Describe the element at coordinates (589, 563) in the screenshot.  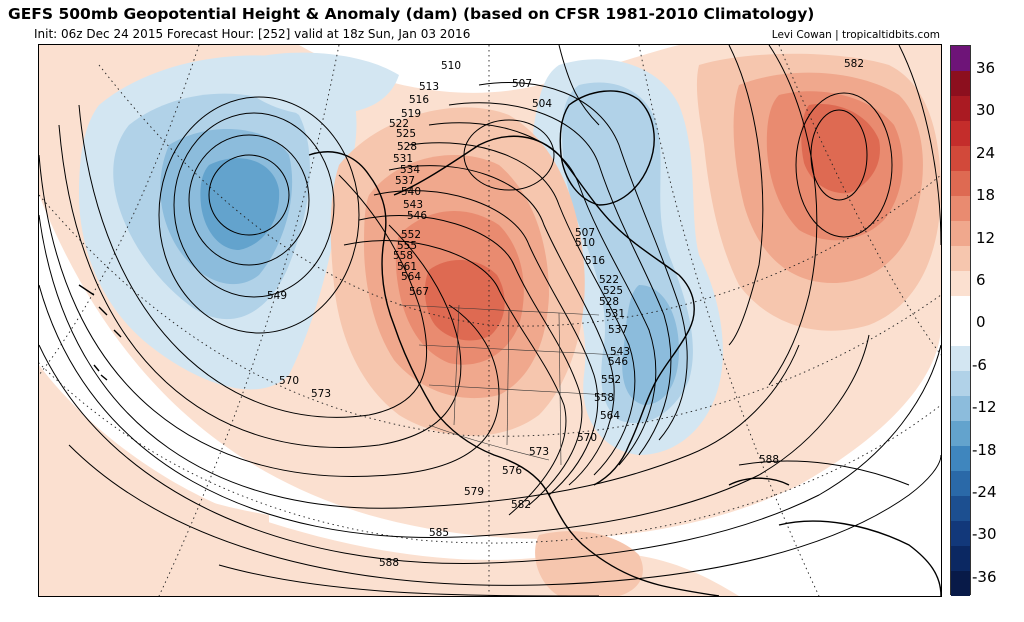
I see `positive-anomaly-central-america` at that location.